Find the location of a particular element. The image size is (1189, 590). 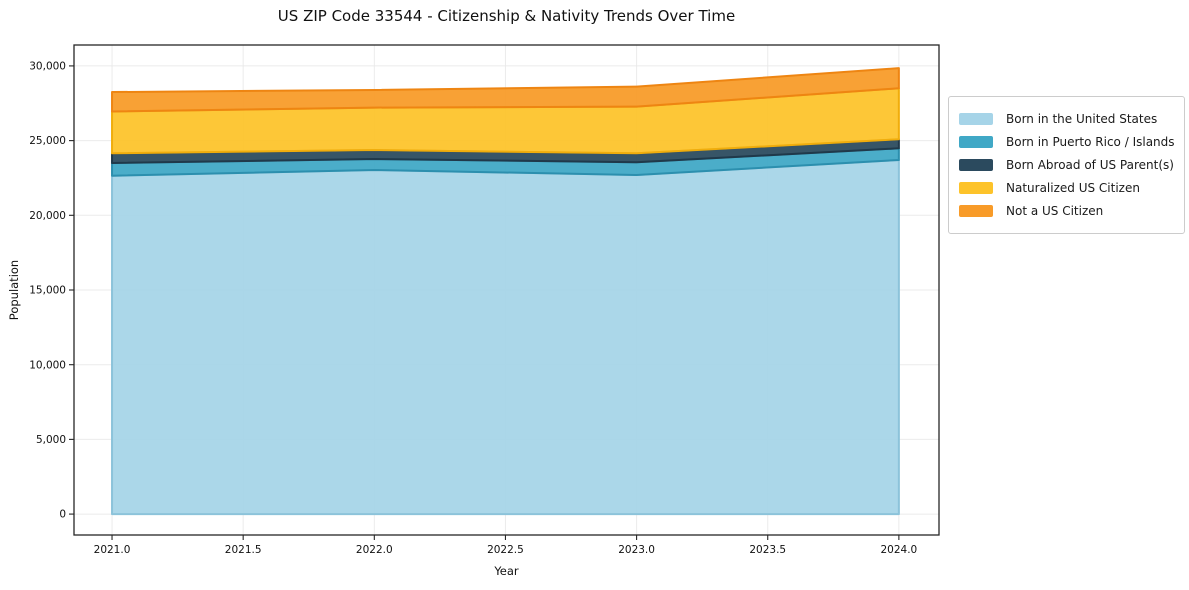

legend-label: Born in Puerto Rico / Islands is located at coordinates (1090, 141).